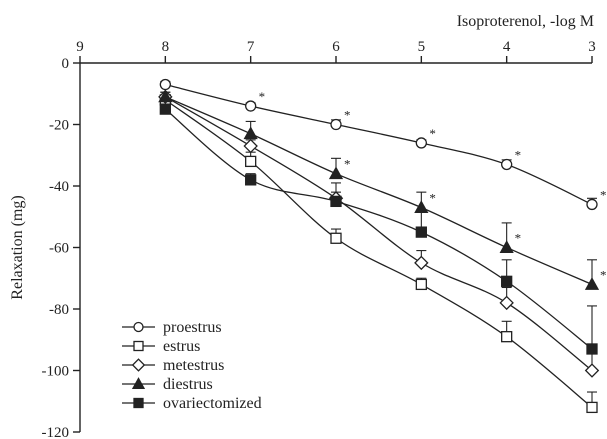 The height and width of the screenshot is (439, 607). What do you see at coordinates (181, 346) in the screenshot?
I see `legend-label-estrus: estrus` at bounding box center [181, 346].